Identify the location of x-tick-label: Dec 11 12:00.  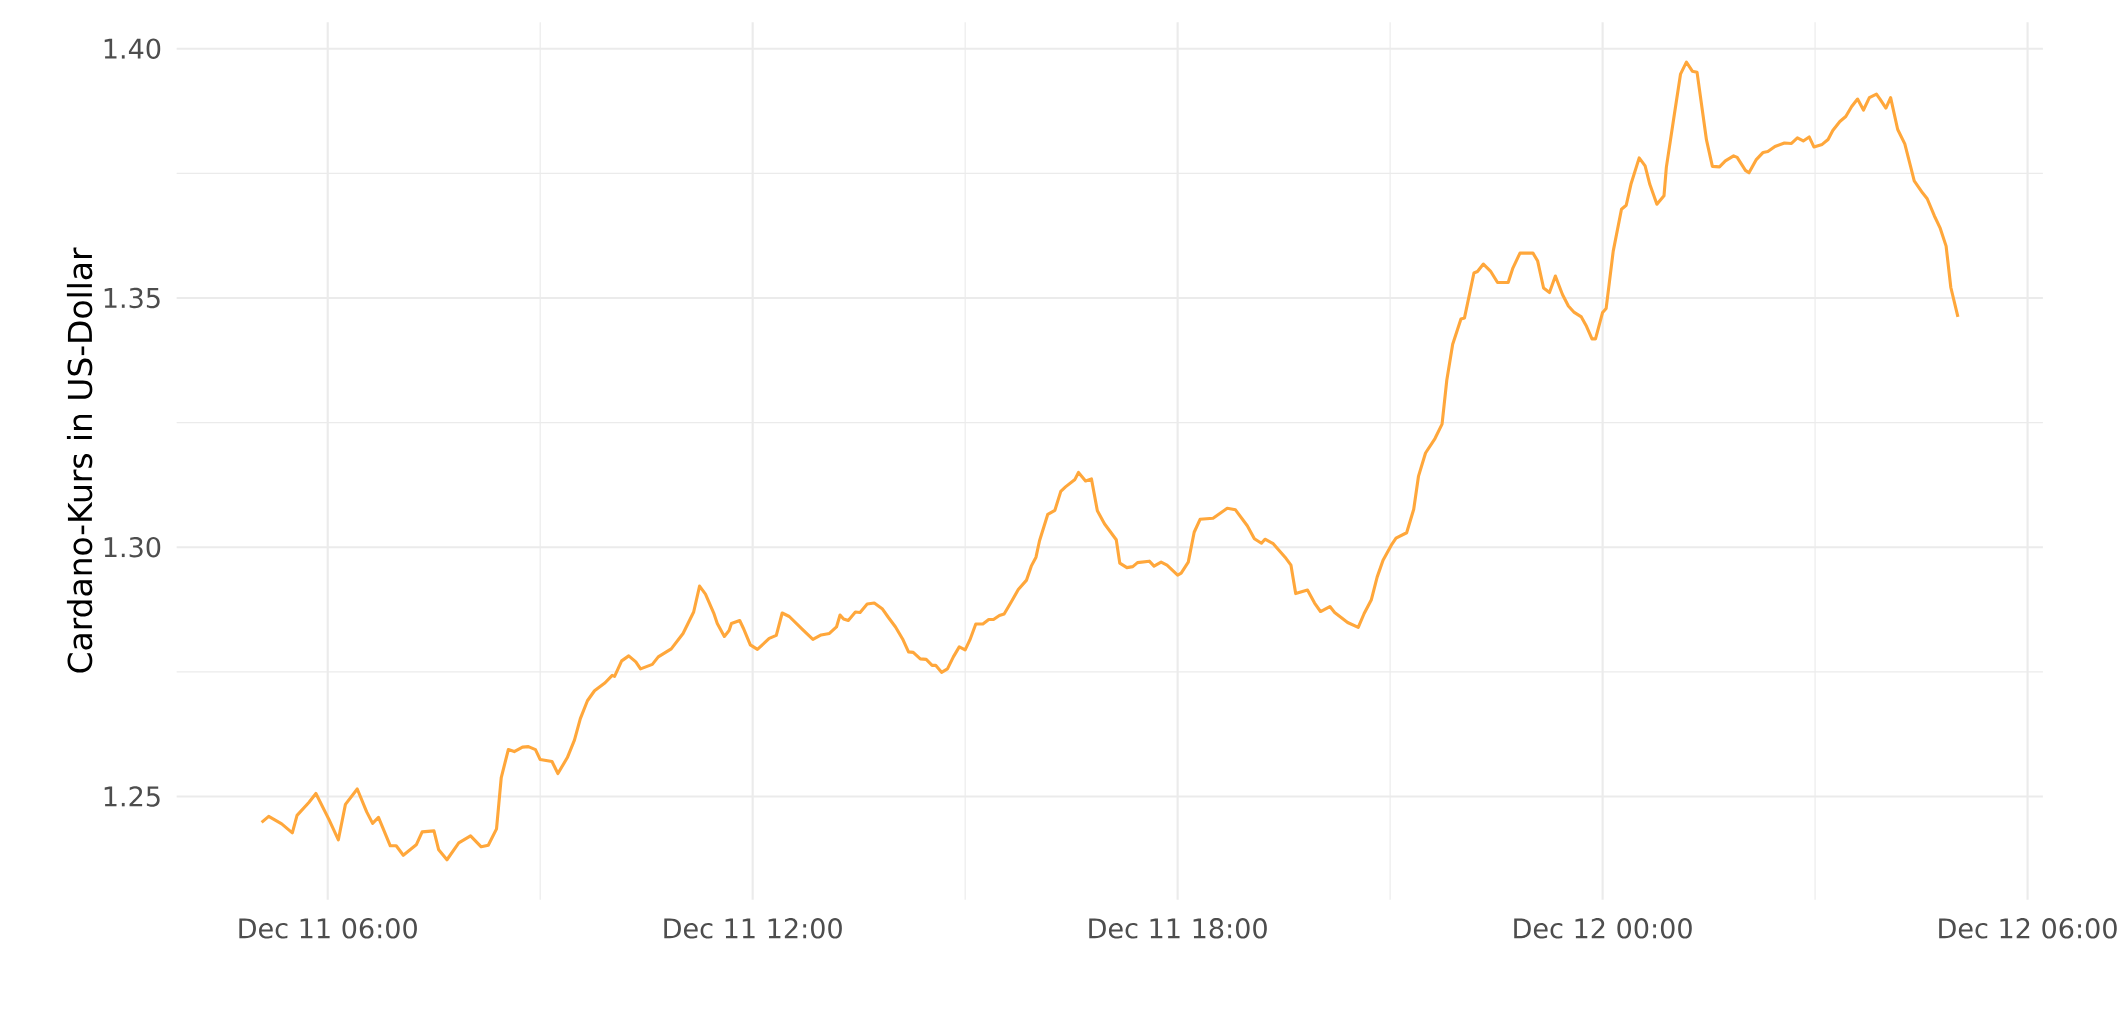
(753, 928).